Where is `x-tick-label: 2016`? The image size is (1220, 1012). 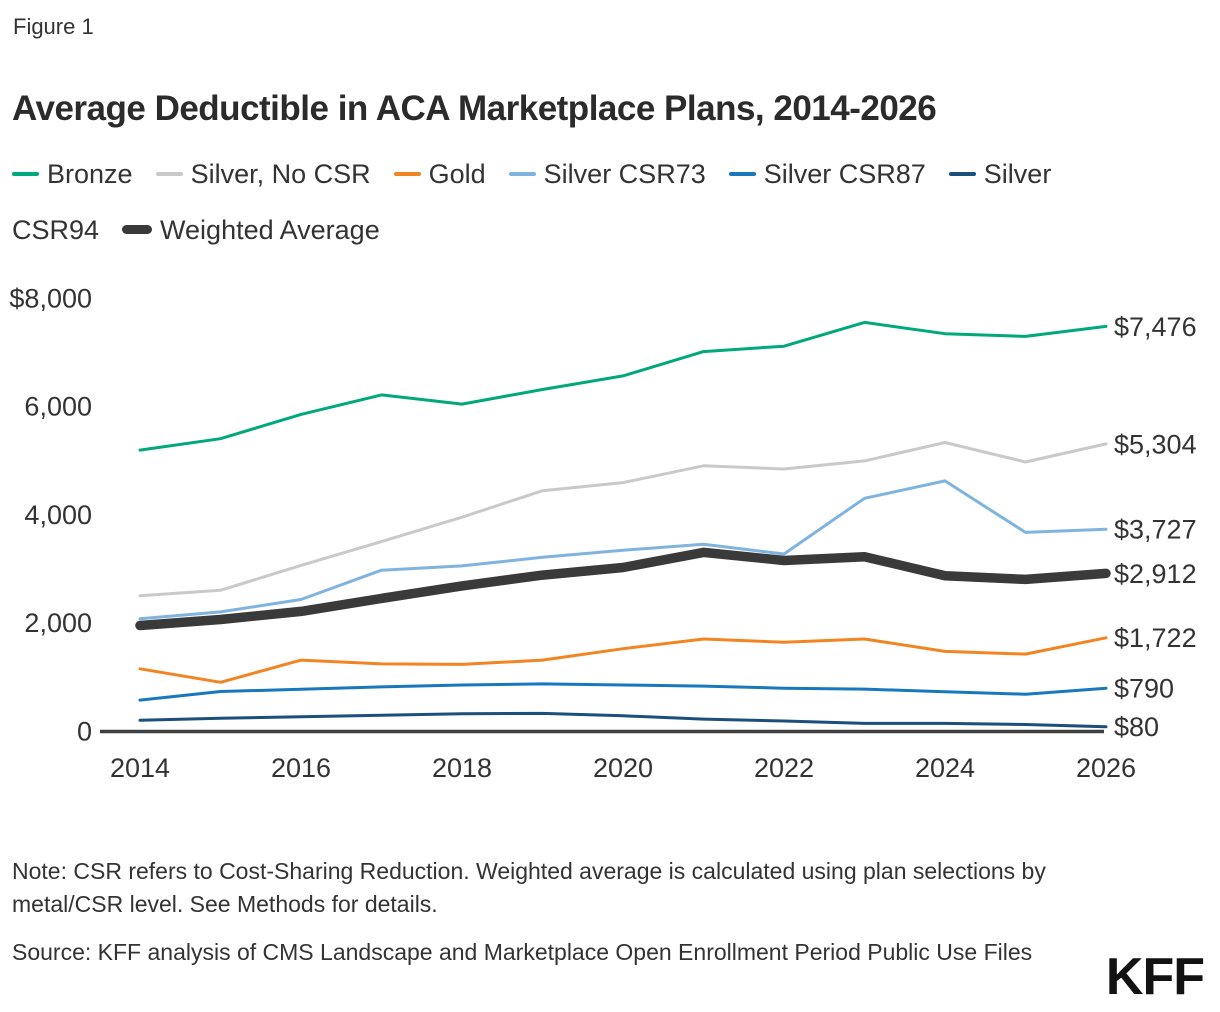 x-tick-label: 2016 is located at coordinates (301, 766).